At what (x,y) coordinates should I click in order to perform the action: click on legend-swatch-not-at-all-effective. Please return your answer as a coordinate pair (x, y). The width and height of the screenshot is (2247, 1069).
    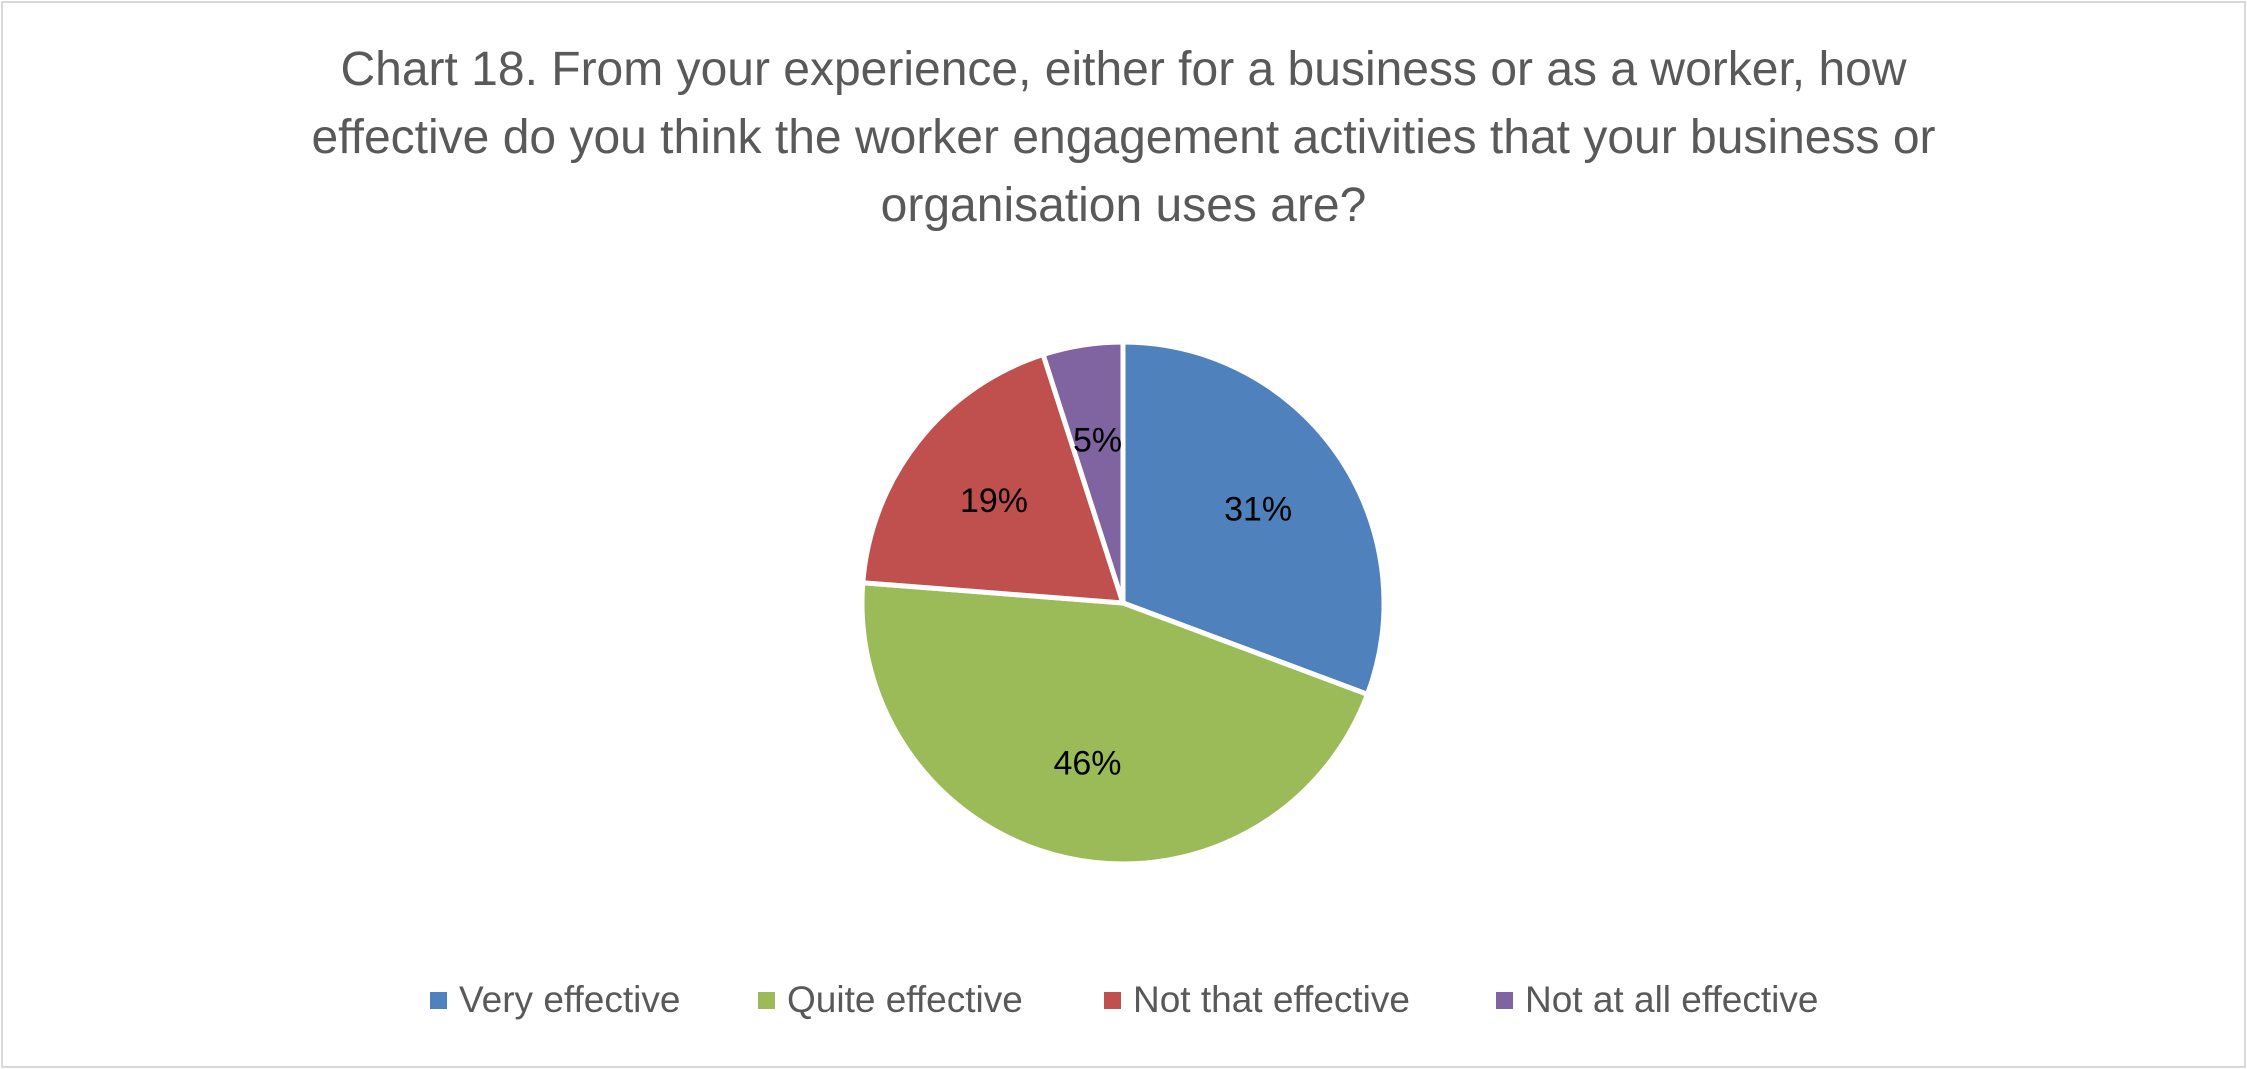
    Looking at the image, I should click on (1504, 1000).